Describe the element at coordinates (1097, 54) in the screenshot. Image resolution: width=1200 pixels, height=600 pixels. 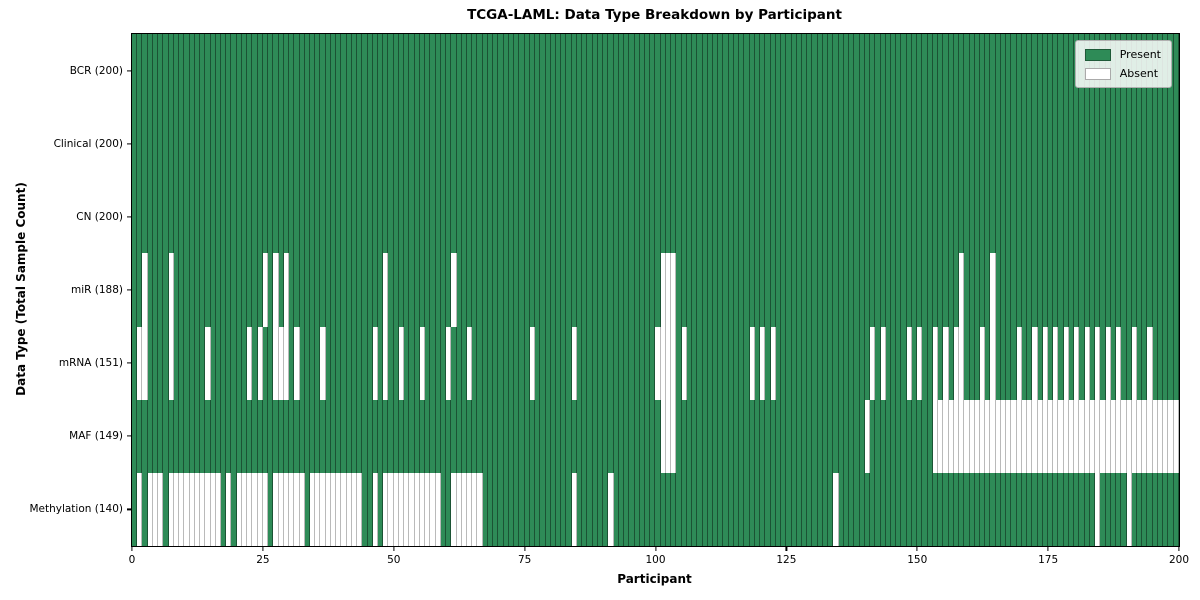
I see `present-swatch` at that location.